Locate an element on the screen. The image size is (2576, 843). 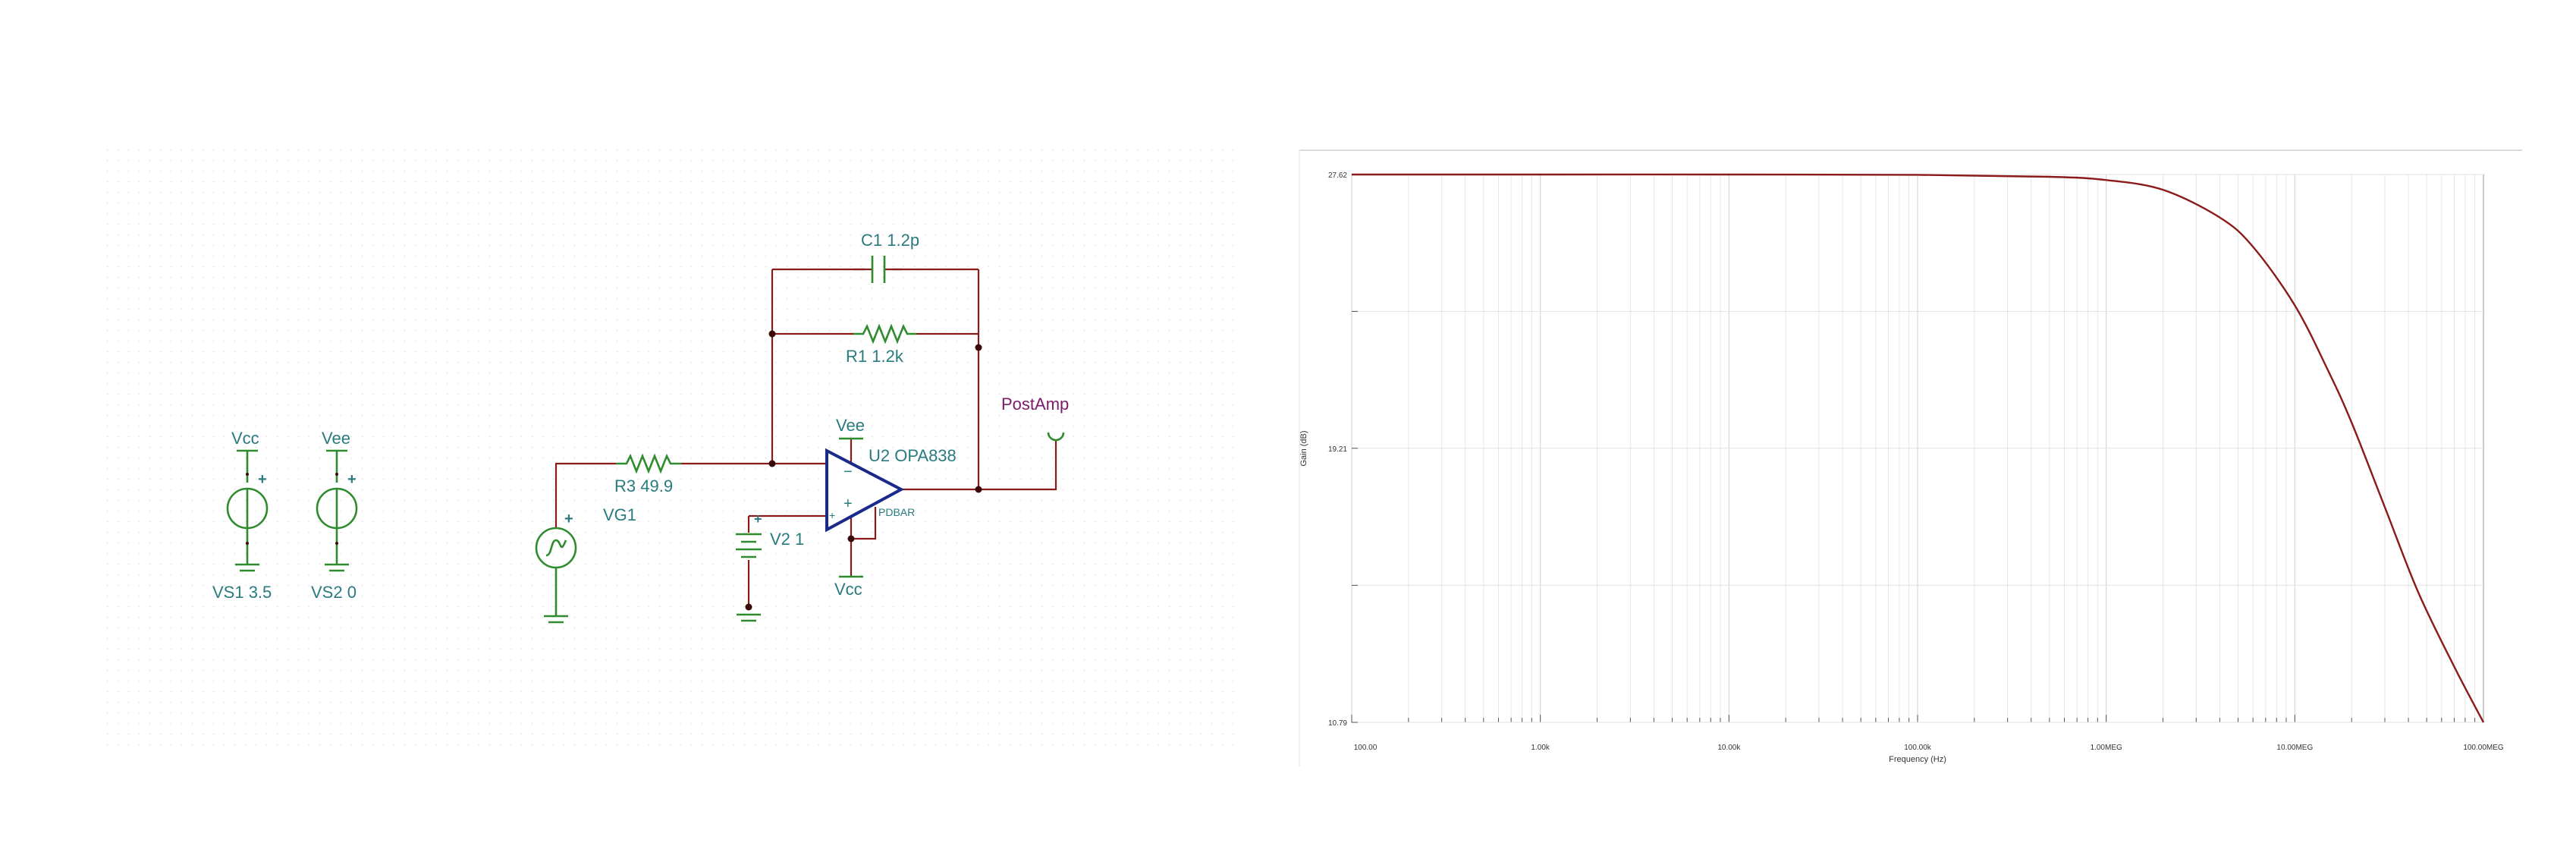
x-tick-label: 100.00k is located at coordinates (1918, 748).